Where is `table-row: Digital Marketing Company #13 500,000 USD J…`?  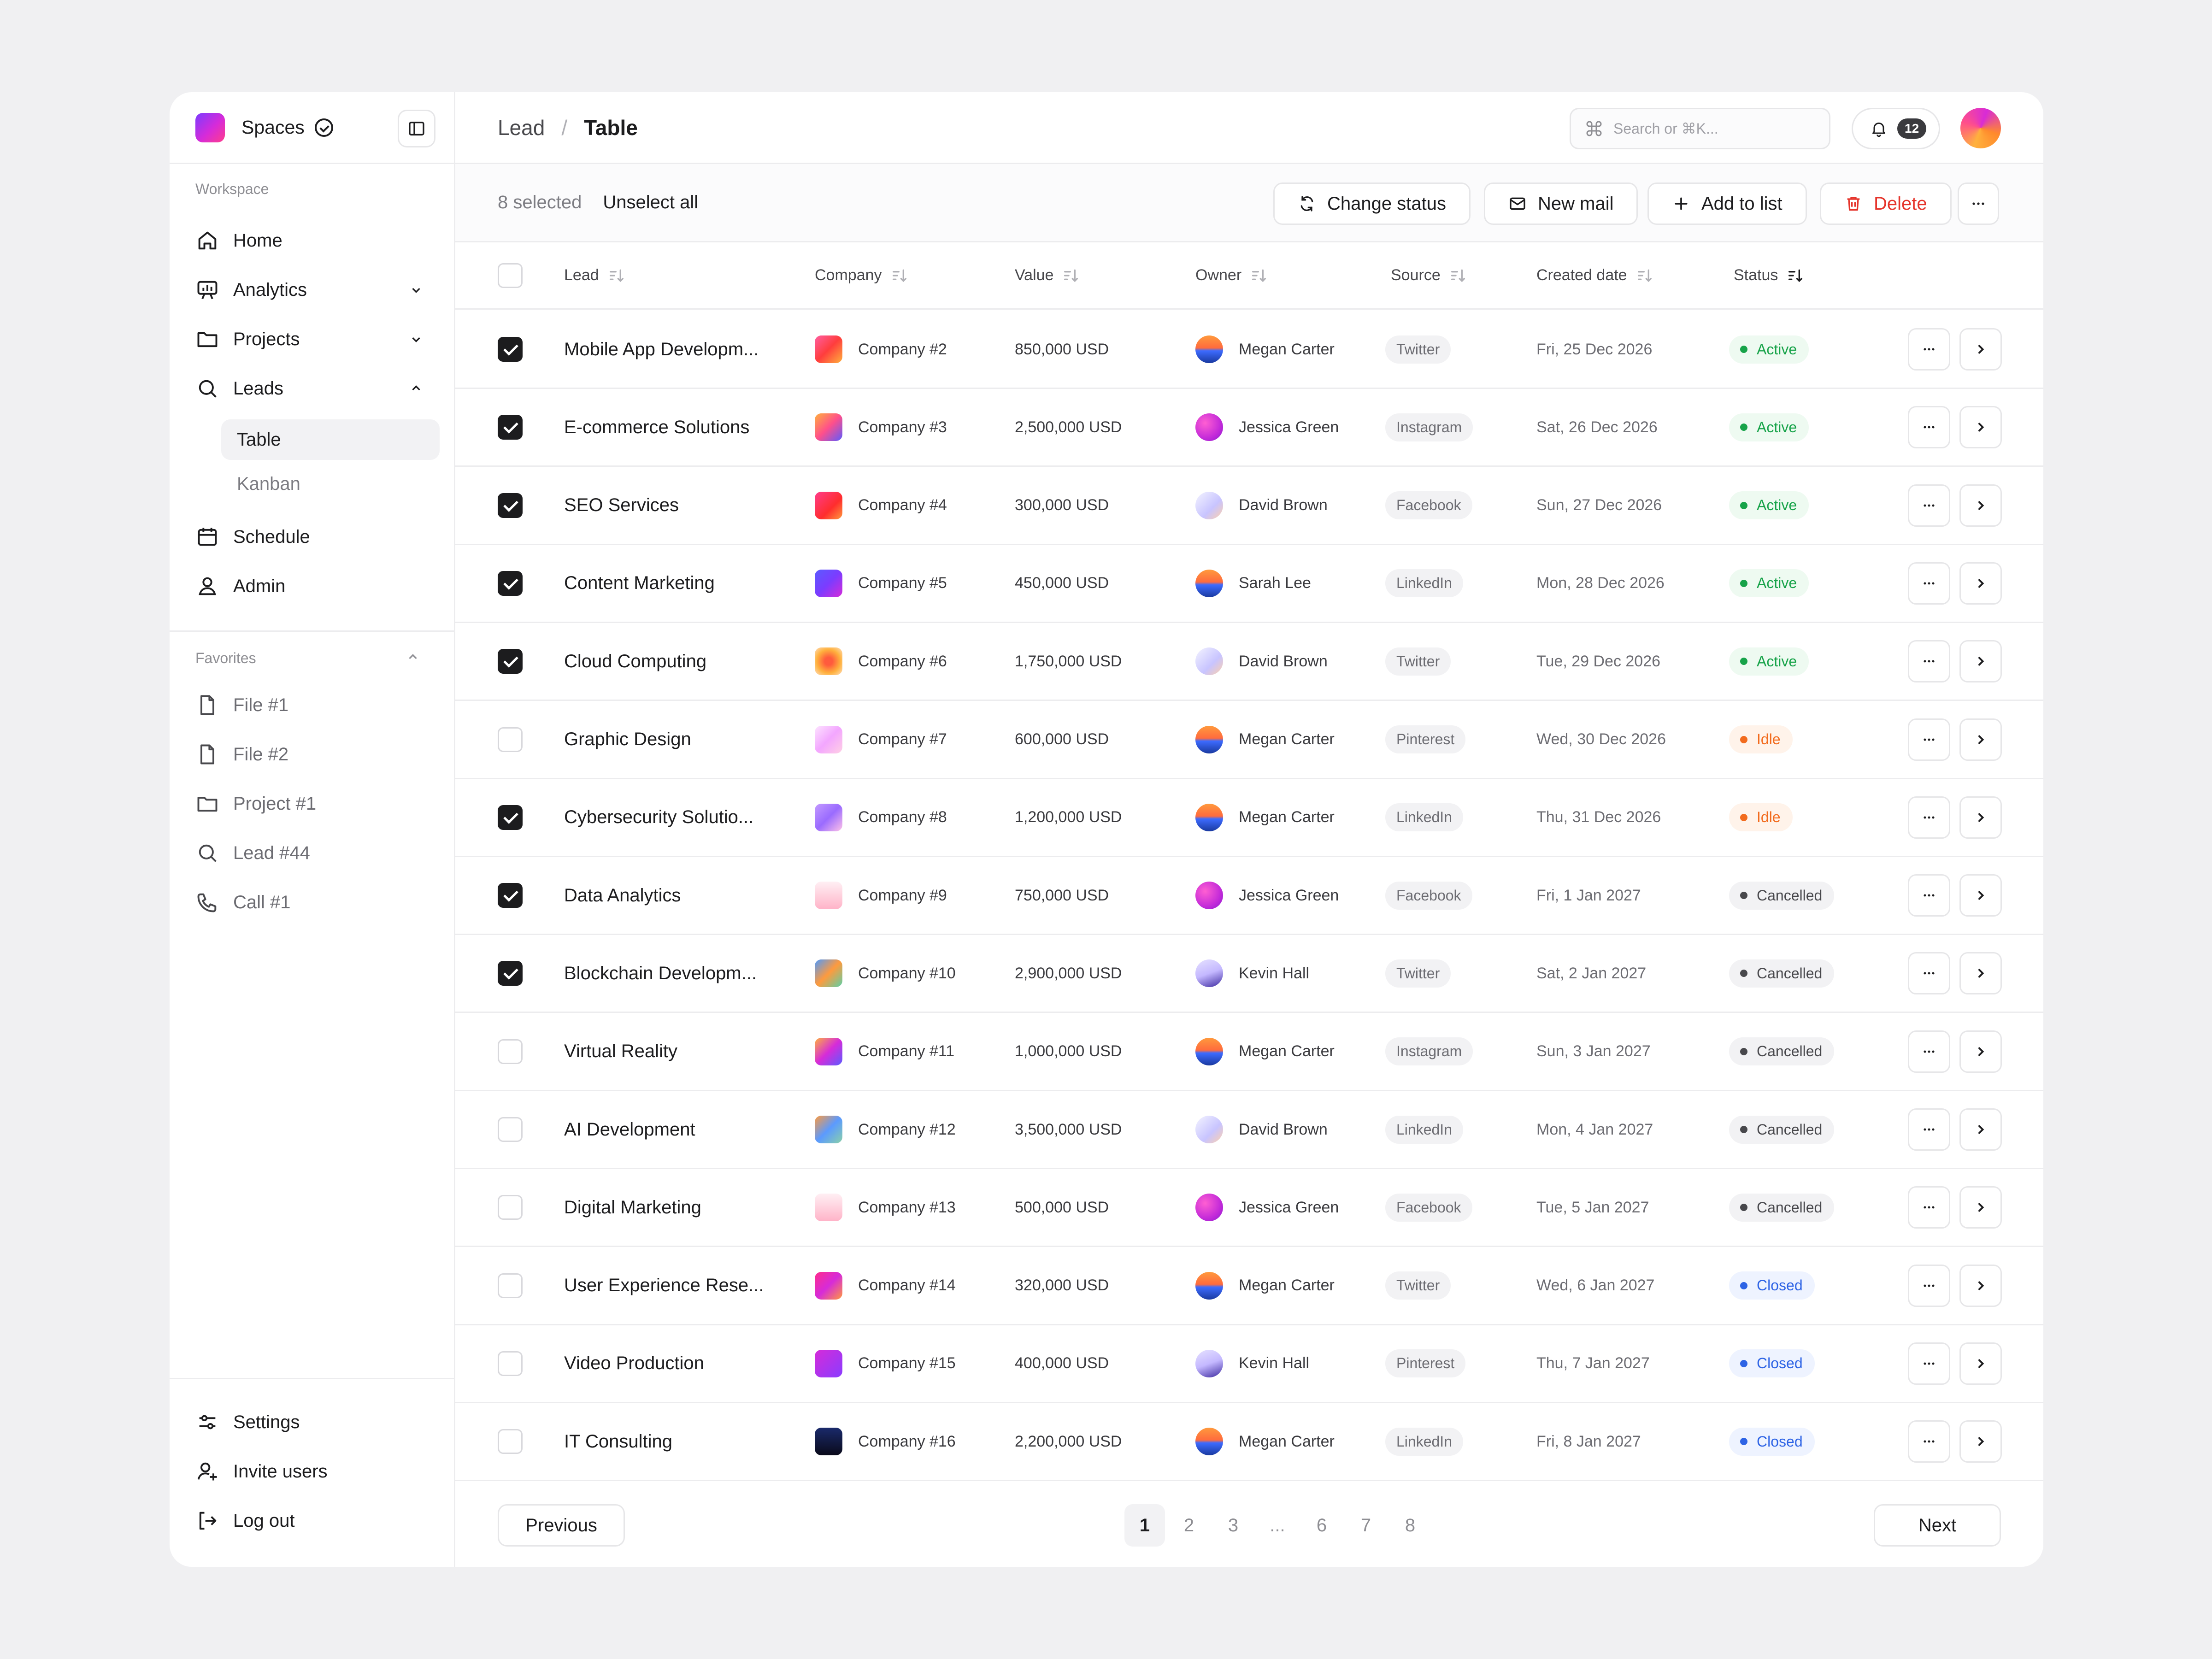
table-row: Digital Marketing Company #13 500,000 USD J… is located at coordinates (1249, 1208).